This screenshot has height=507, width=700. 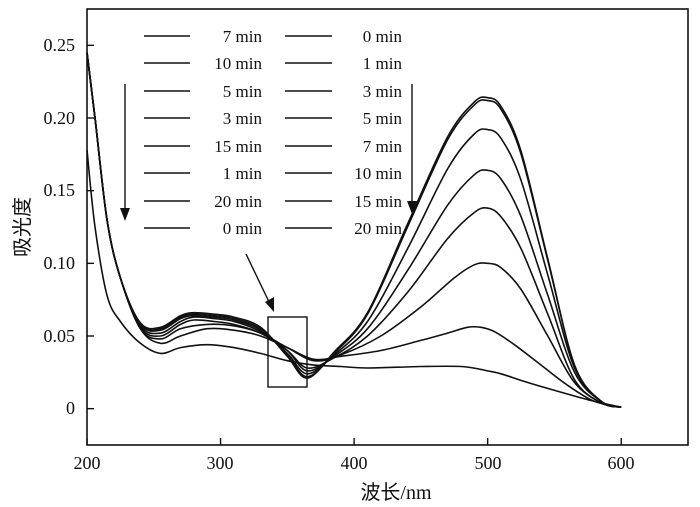 I want to click on x-axis-title: 波长/nm, so click(x=396, y=492).